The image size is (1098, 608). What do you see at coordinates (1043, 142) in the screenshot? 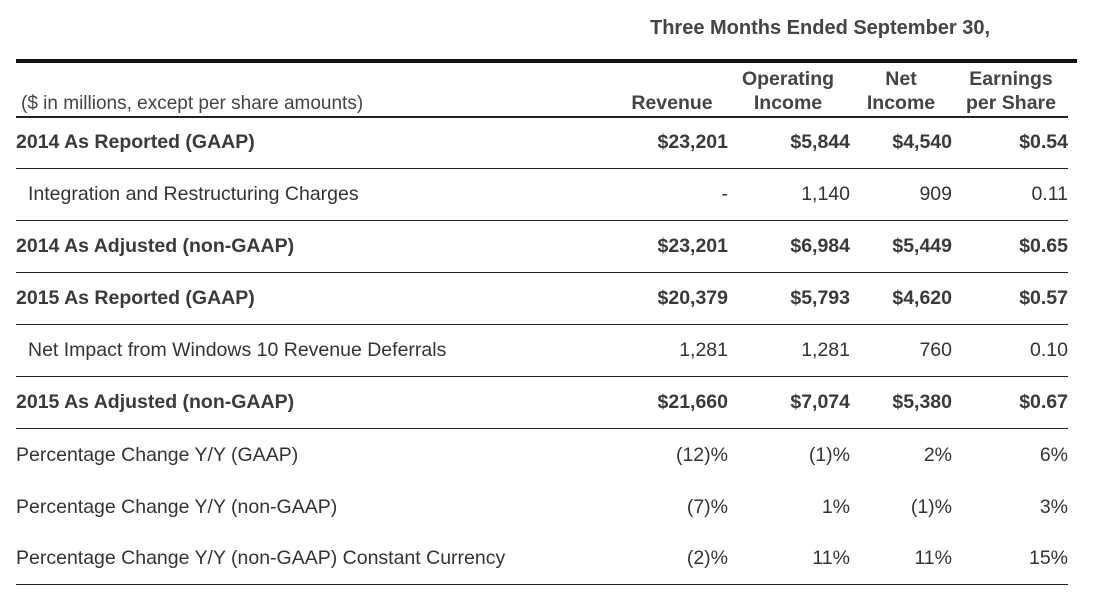
I see `eps-cell: $0.54` at bounding box center [1043, 142].